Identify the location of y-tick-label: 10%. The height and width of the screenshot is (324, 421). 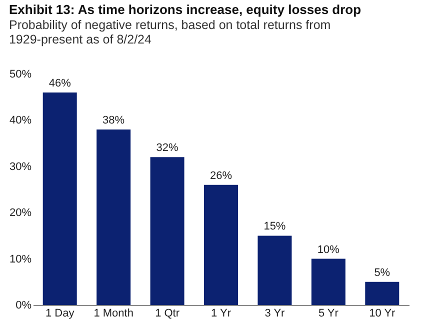
(20, 259).